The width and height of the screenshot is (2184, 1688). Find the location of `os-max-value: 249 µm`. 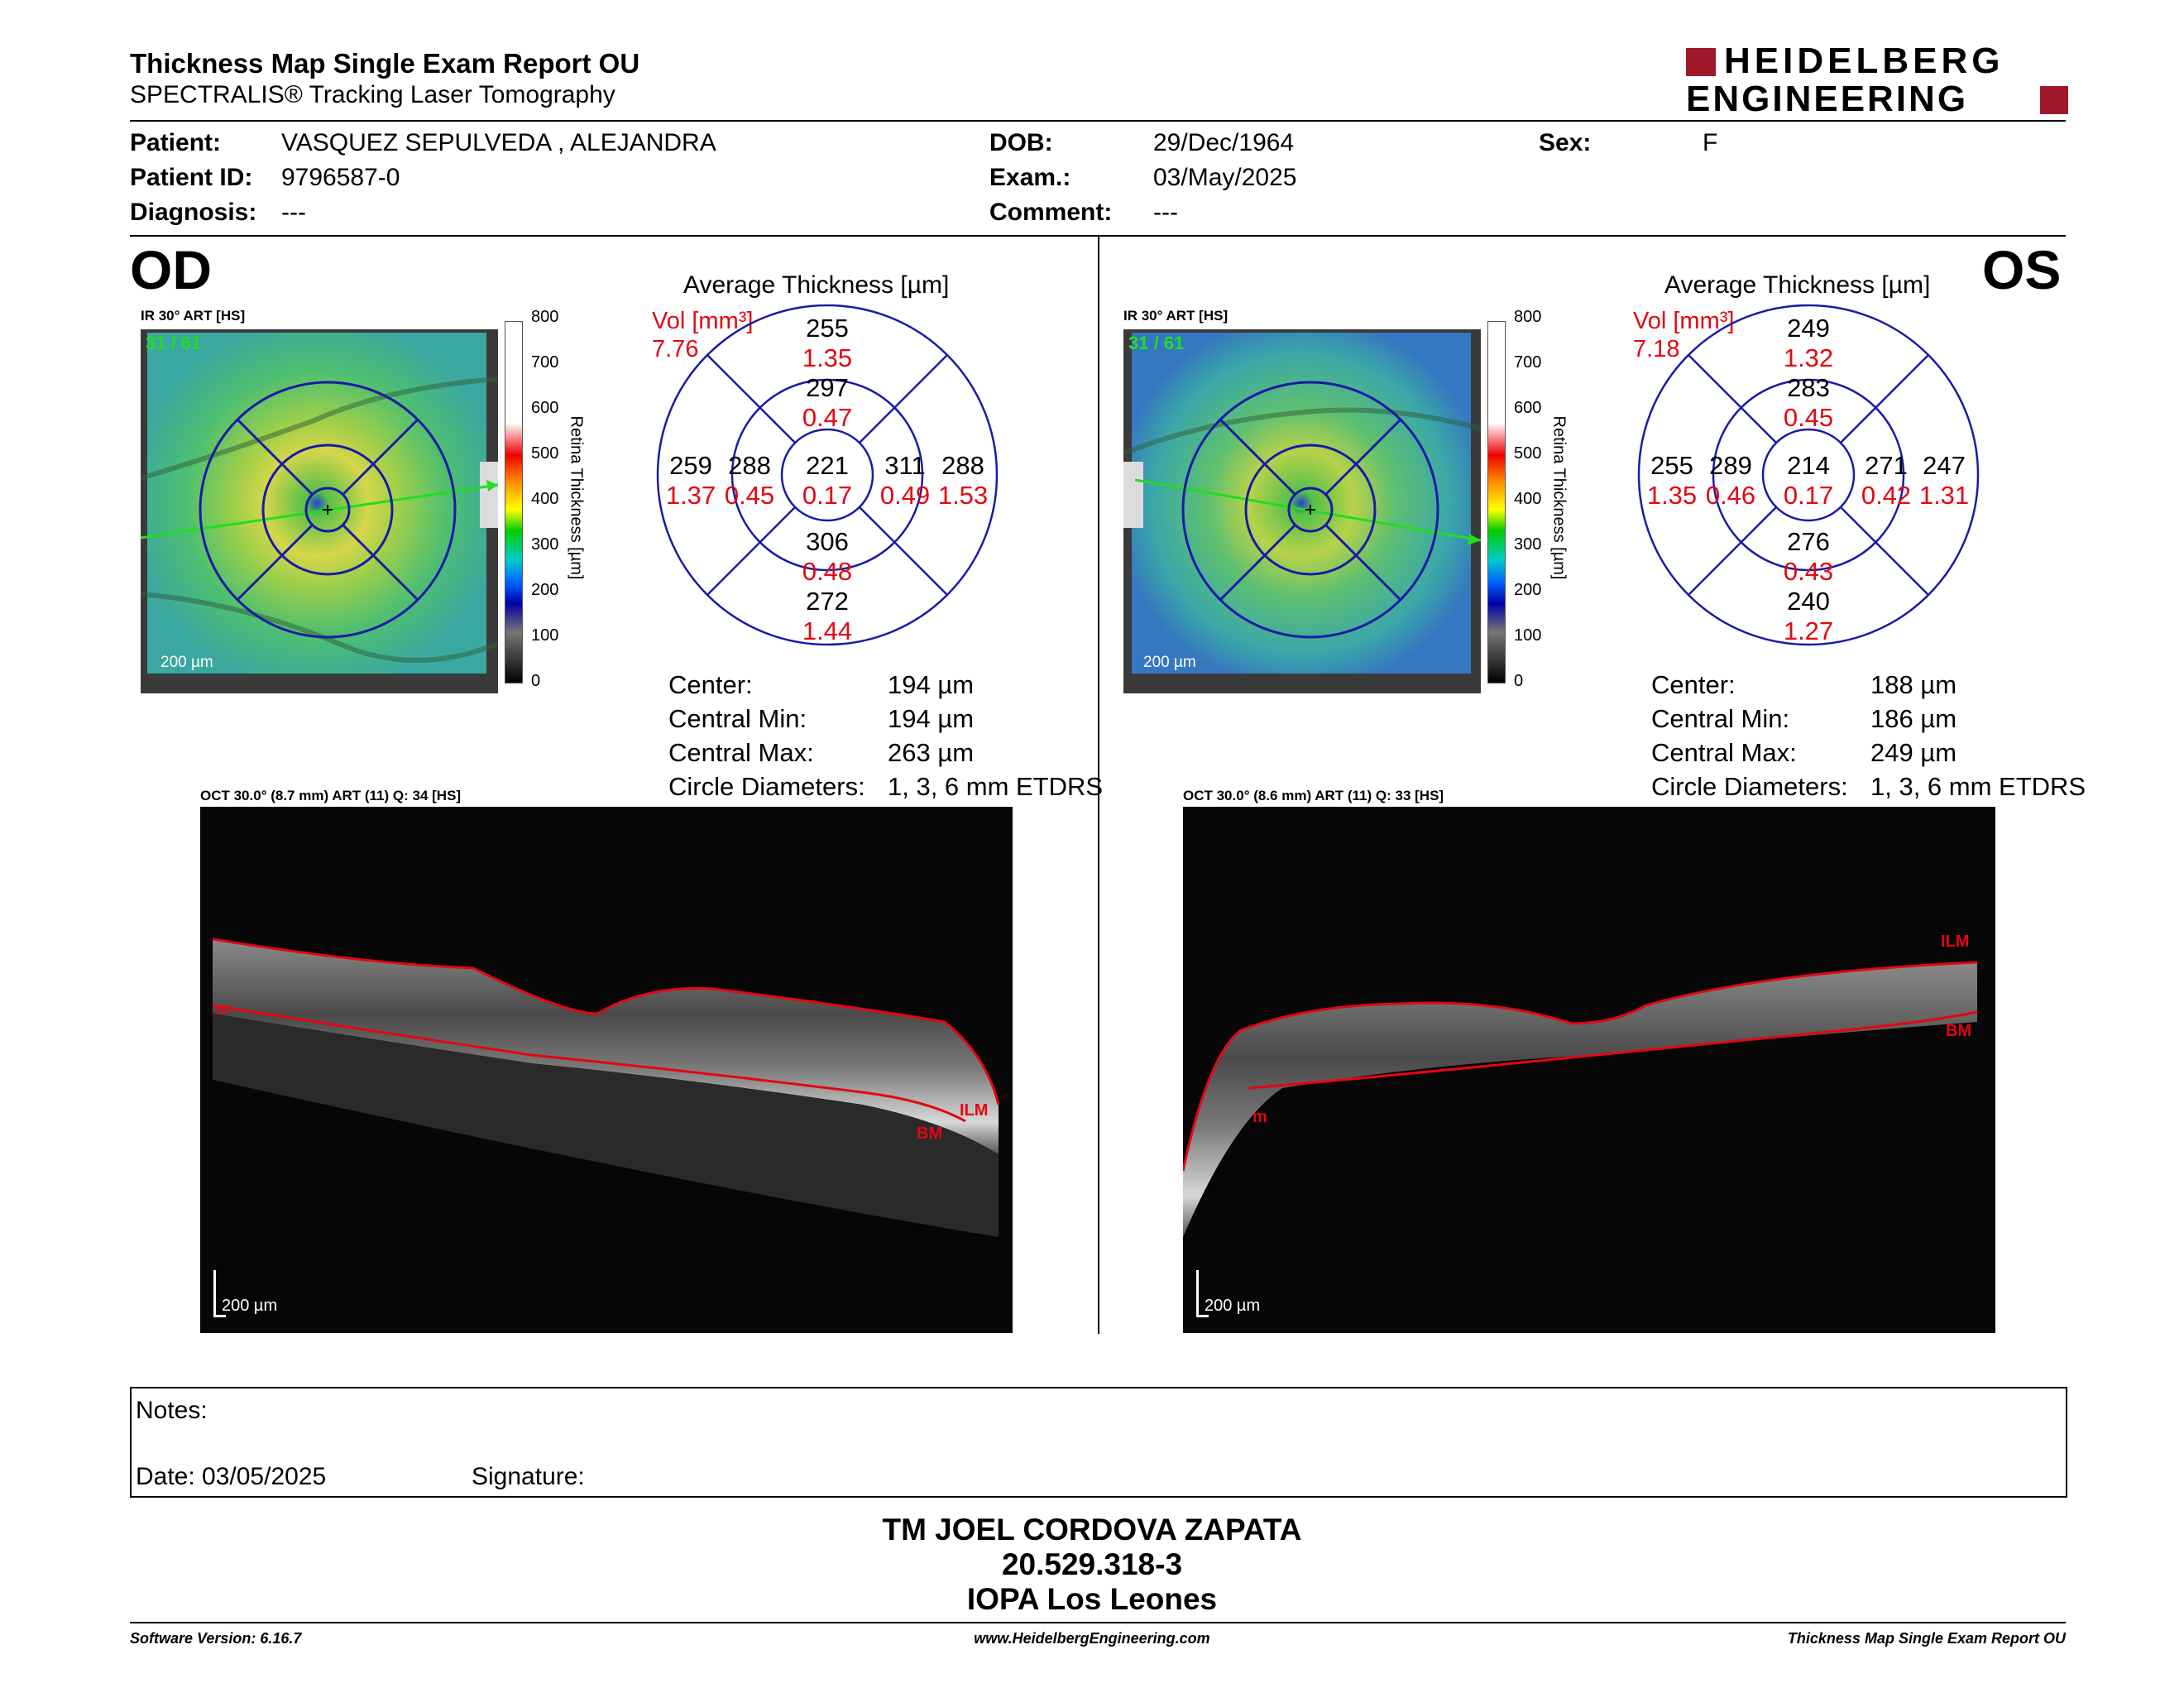

os-max-value: 249 µm is located at coordinates (1913, 752).